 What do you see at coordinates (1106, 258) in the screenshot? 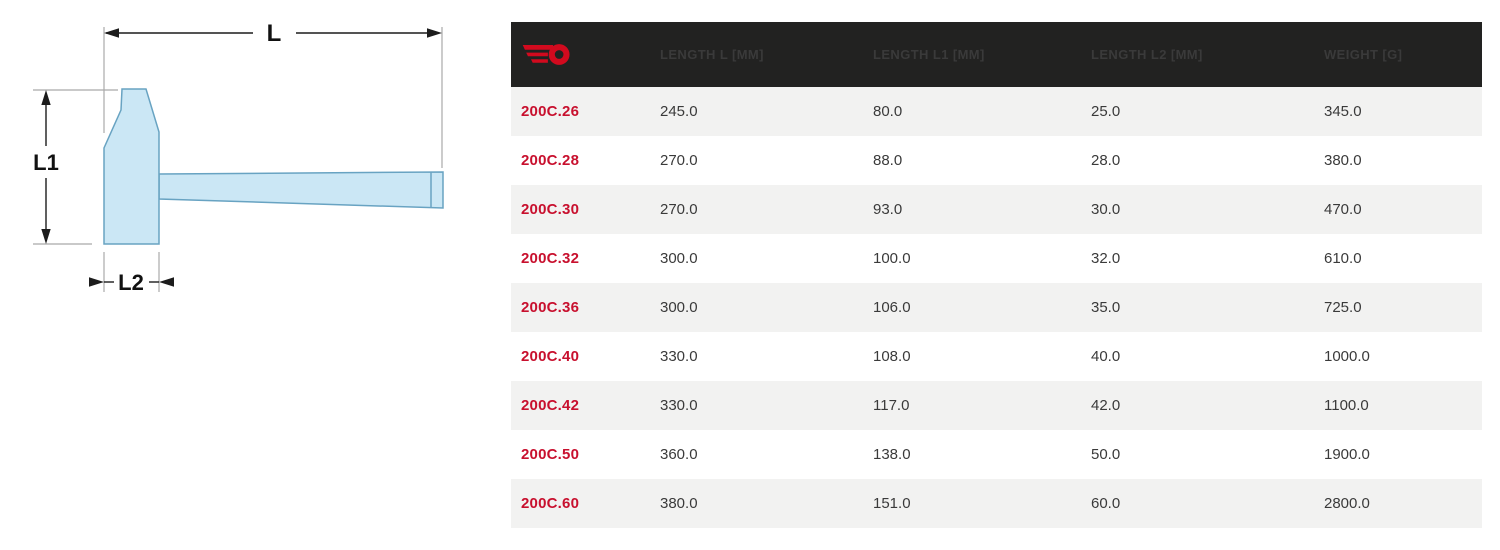
I see `cell-length-l2: 32.0` at bounding box center [1106, 258].